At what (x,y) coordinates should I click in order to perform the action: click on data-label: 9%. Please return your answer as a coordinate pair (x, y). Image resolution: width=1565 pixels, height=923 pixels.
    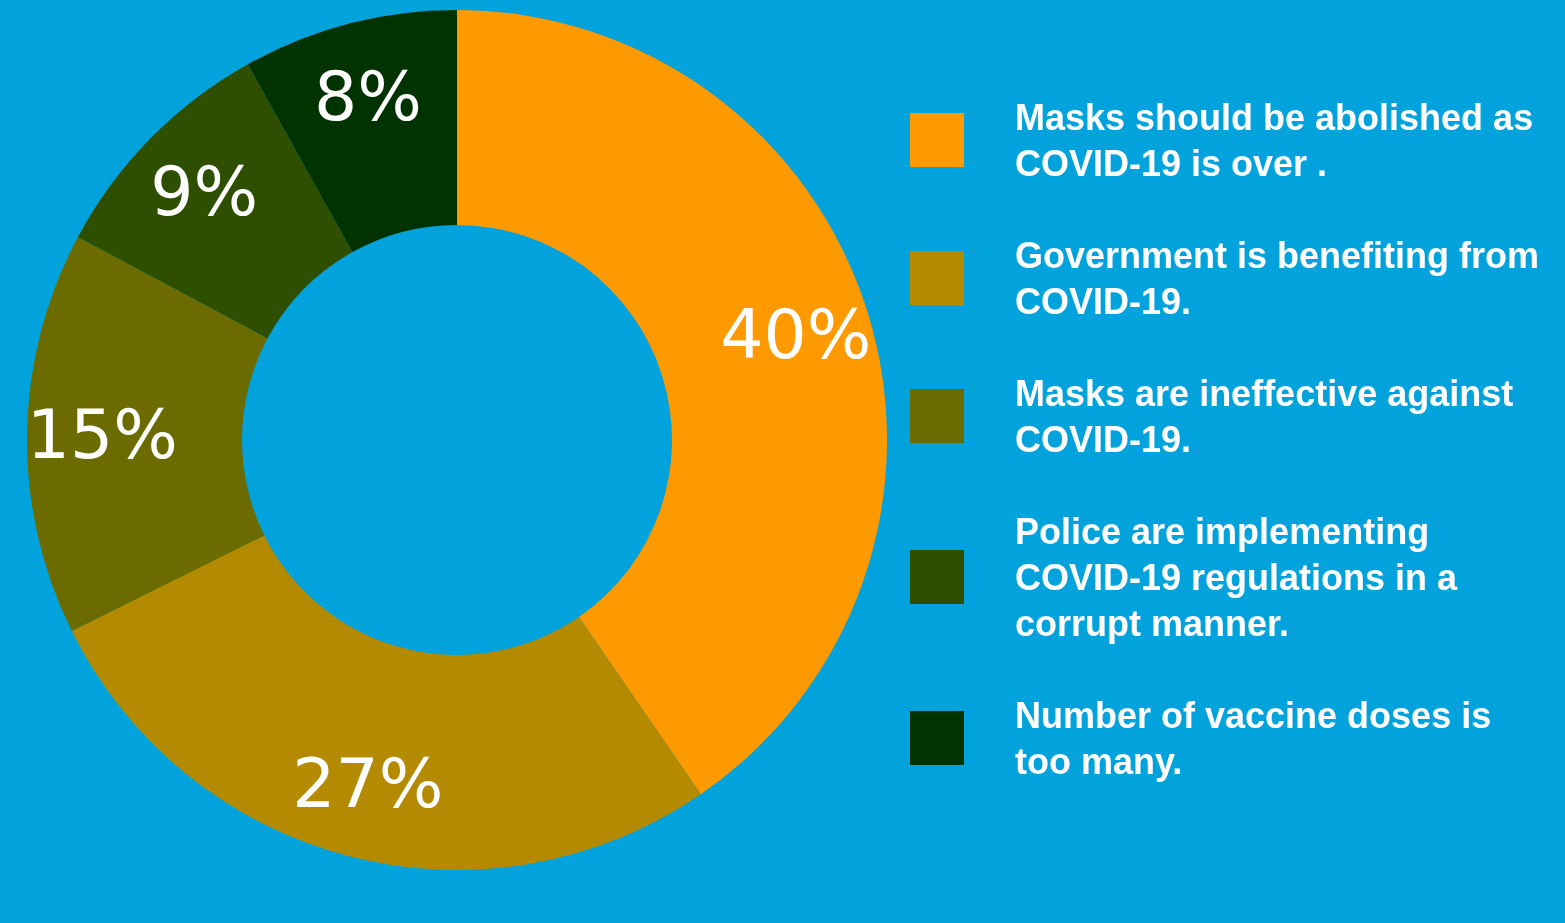
    Looking at the image, I should click on (204, 191).